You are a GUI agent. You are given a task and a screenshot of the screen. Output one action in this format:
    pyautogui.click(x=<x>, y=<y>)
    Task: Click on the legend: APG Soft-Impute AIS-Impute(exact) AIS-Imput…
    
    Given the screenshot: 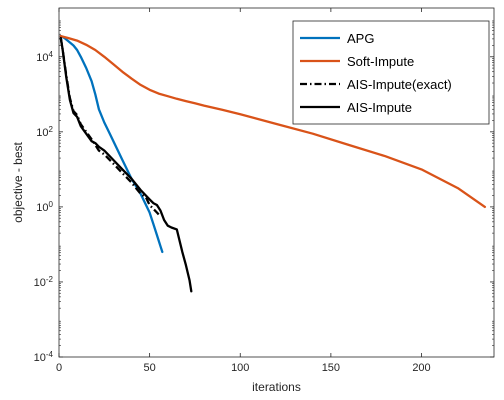 What is the action you would take?
    pyautogui.click(x=391, y=72)
    